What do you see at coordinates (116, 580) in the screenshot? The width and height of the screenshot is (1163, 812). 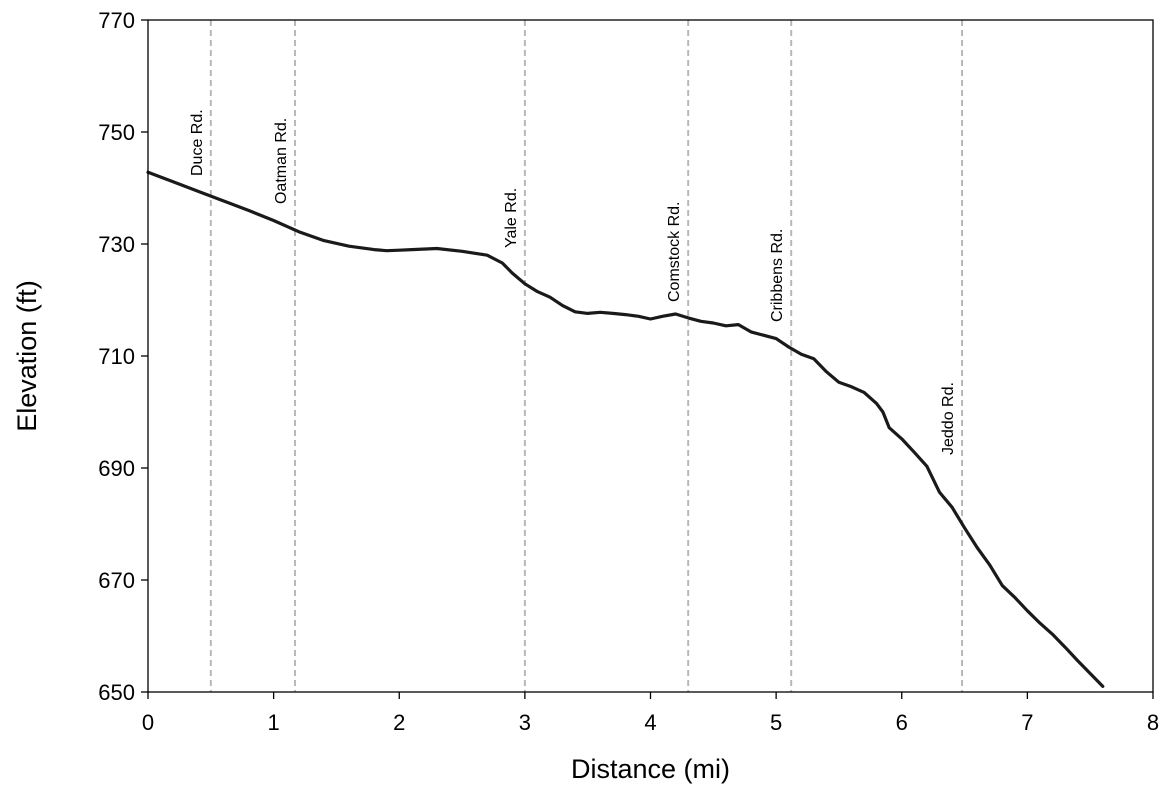 I see `y-tick-label: 670` at bounding box center [116, 580].